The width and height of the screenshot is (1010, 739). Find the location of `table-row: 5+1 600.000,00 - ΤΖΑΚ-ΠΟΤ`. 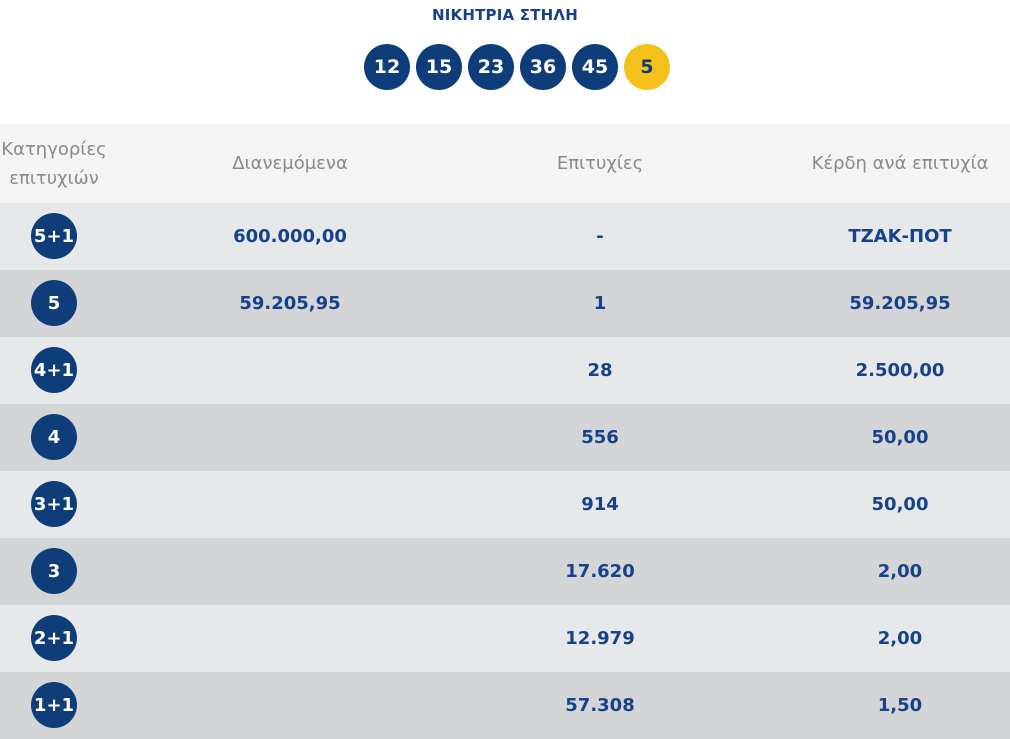

table-row: 5+1 600.000,00 - ΤΖΑΚ-ΠΟΤ is located at coordinates (505, 236).